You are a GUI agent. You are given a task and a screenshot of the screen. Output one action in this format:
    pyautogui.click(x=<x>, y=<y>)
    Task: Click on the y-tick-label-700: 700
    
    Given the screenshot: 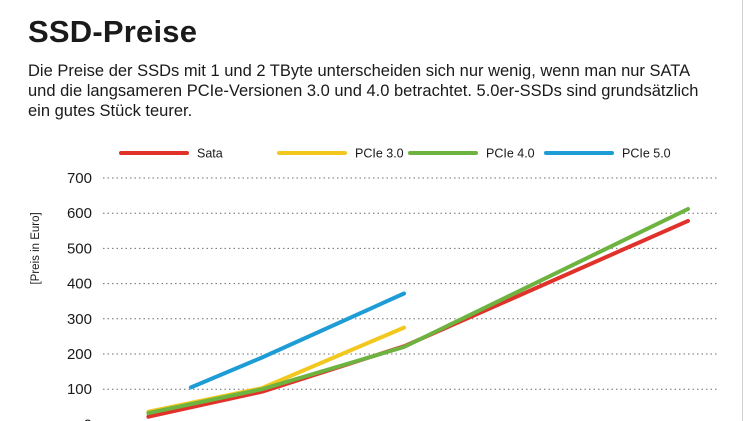 What is the action you would take?
    pyautogui.click(x=79, y=178)
    